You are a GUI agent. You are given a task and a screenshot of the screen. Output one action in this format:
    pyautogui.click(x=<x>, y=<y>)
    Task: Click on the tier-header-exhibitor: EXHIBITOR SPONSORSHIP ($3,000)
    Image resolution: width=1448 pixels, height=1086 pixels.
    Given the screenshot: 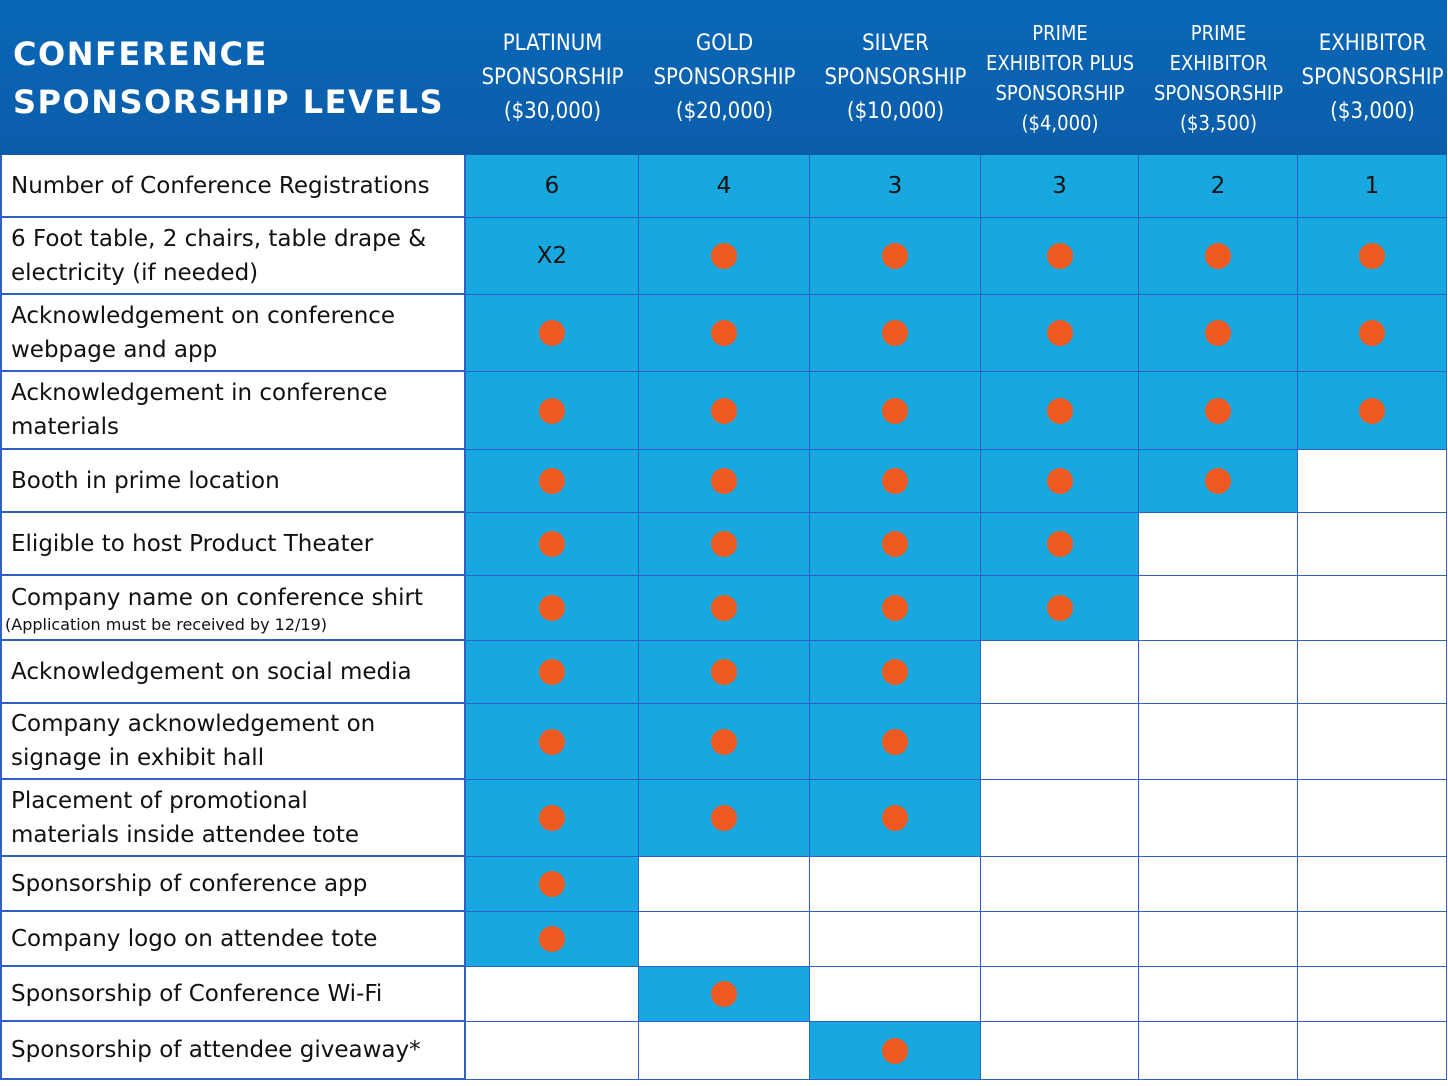 What is the action you would take?
    pyautogui.click(x=1372, y=77)
    